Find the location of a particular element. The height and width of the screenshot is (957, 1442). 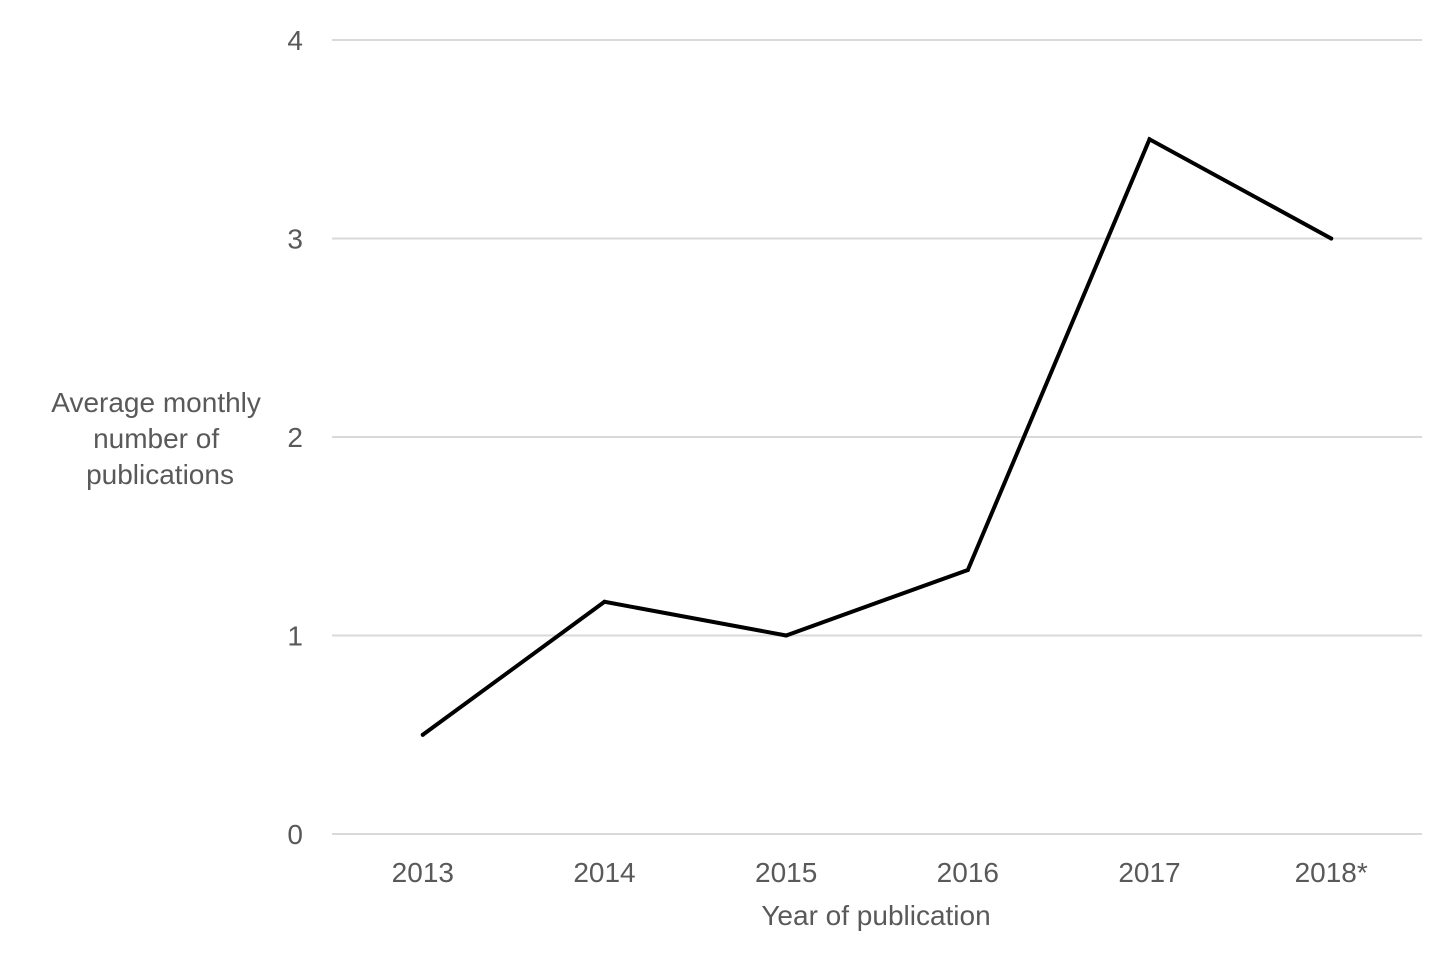

x-axis-title: Year of publication is located at coordinates (875, 915).